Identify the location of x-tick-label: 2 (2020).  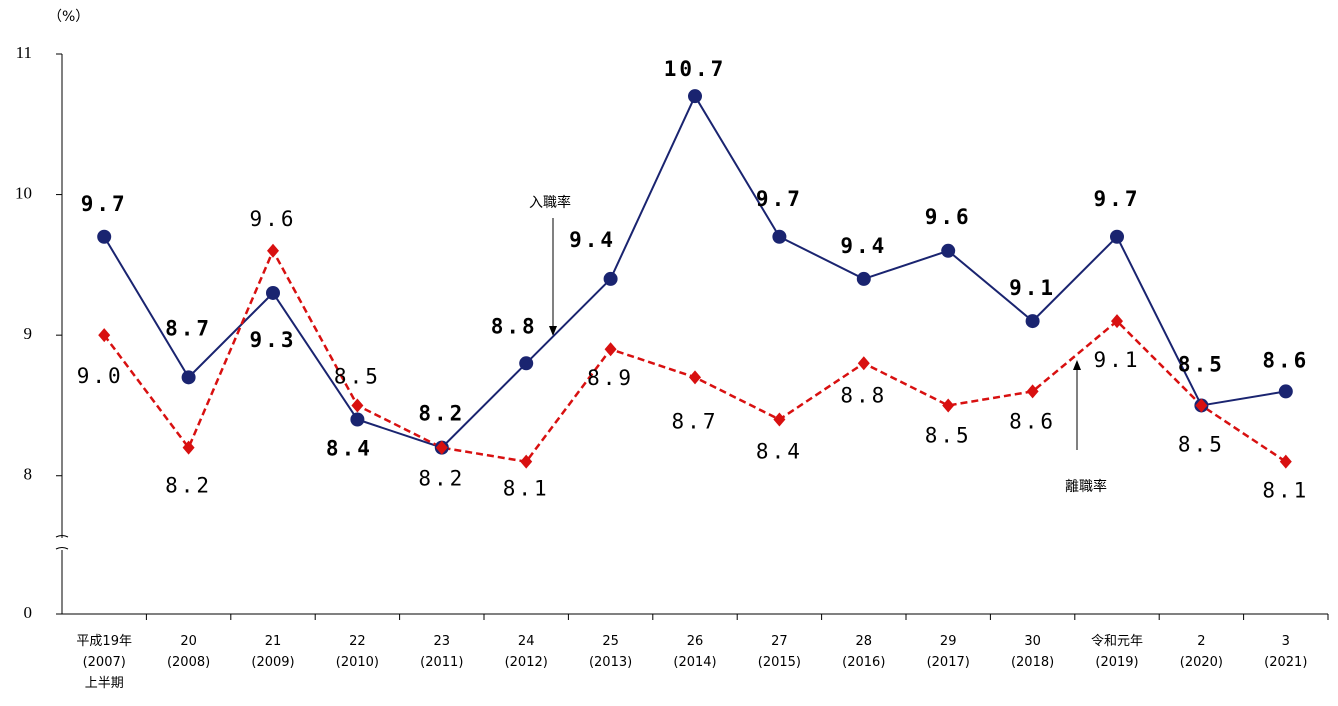
(1201, 652).